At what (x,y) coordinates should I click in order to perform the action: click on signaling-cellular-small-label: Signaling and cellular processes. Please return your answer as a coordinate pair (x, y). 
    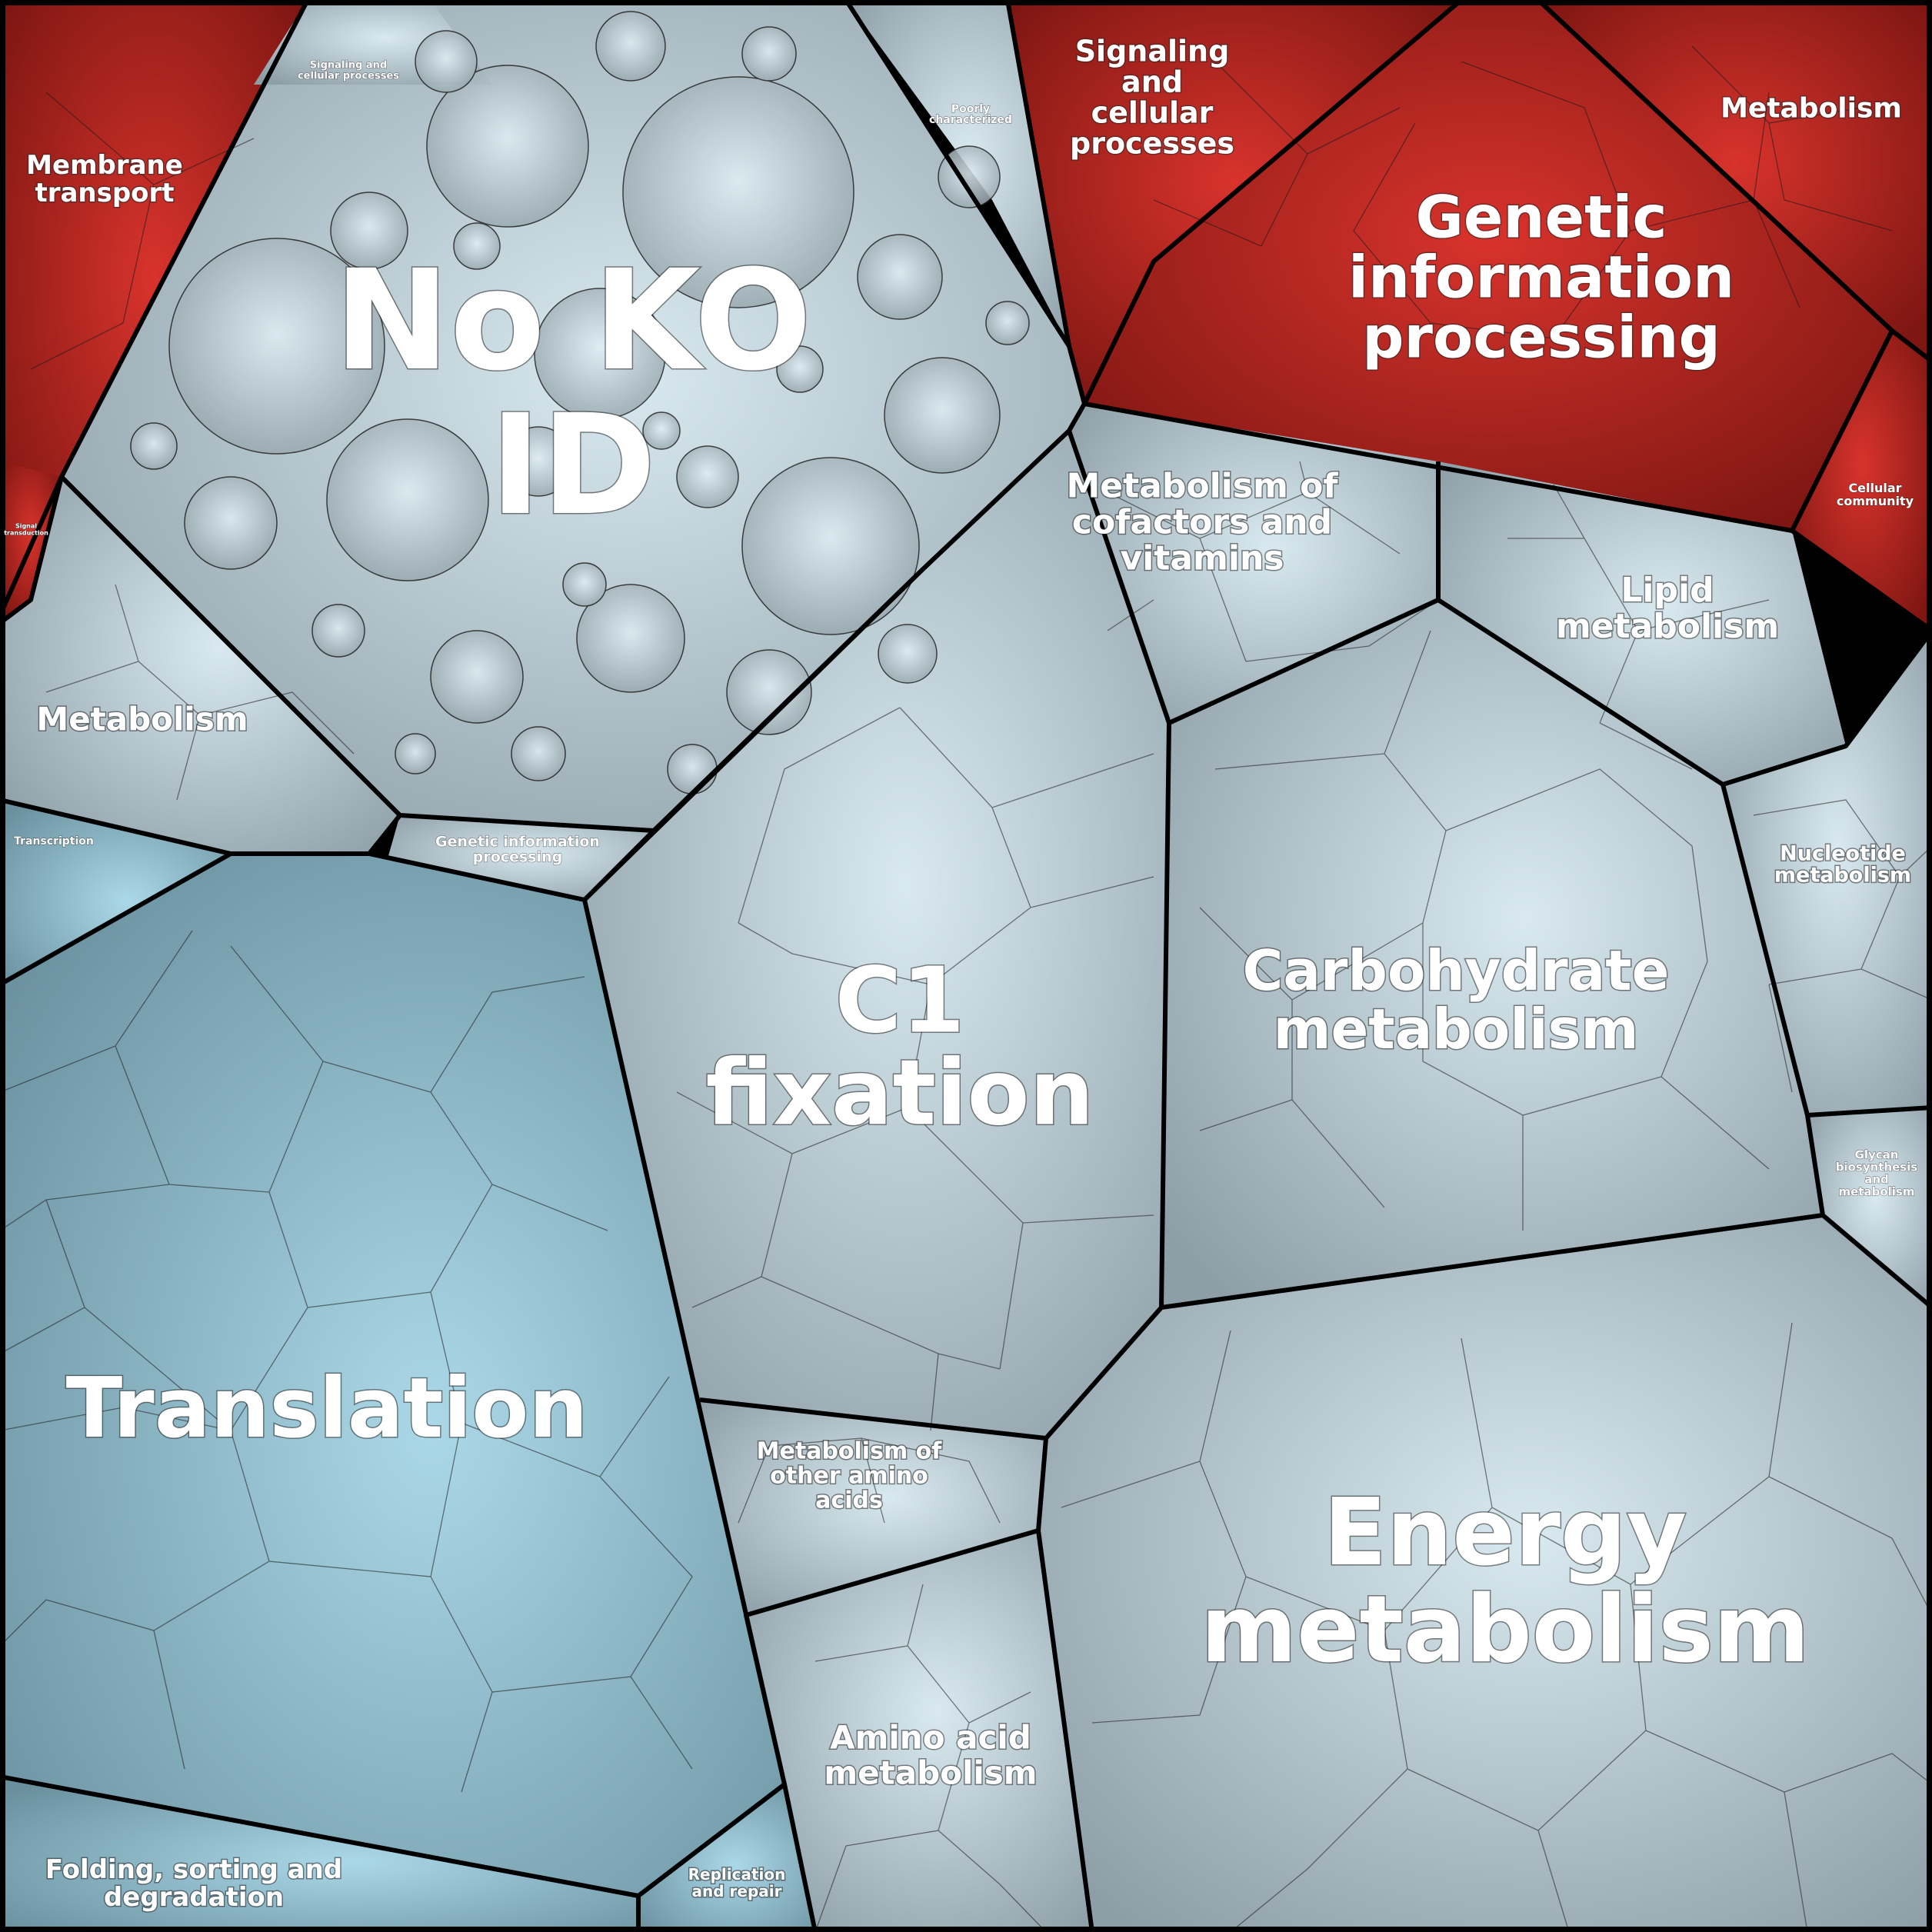
    Looking at the image, I should click on (348, 71).